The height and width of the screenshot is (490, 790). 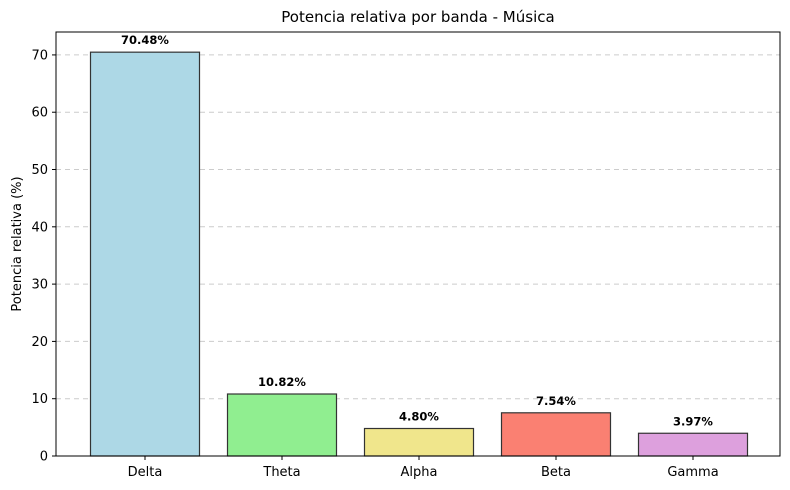 What do you see at coordinates (39, 285) in the screenshot?
I see `y-tick-label: 30` at bounding box center [39, 285].